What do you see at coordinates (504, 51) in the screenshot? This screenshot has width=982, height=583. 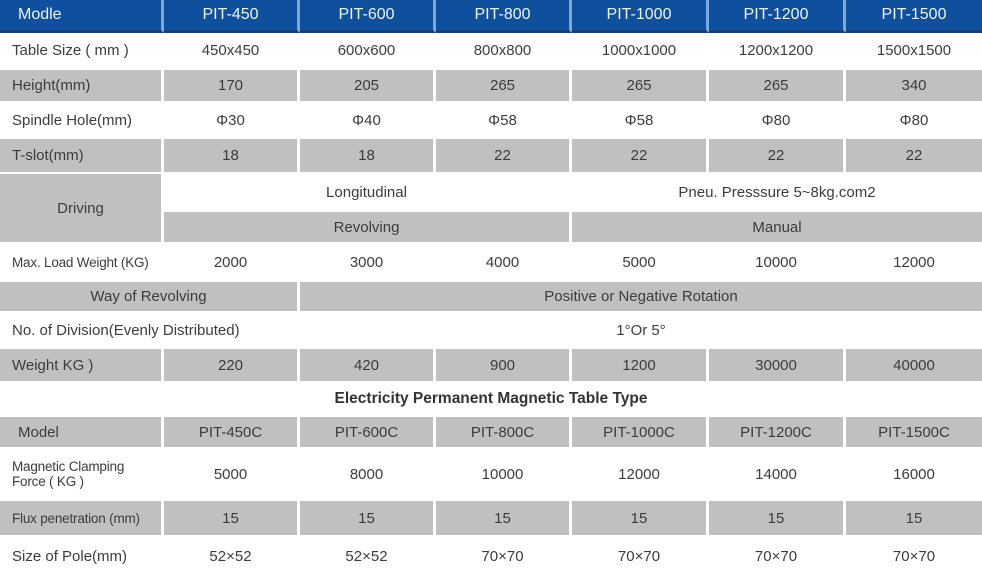 I see `value-cell: 800x800` at bounding box center [504, 51].